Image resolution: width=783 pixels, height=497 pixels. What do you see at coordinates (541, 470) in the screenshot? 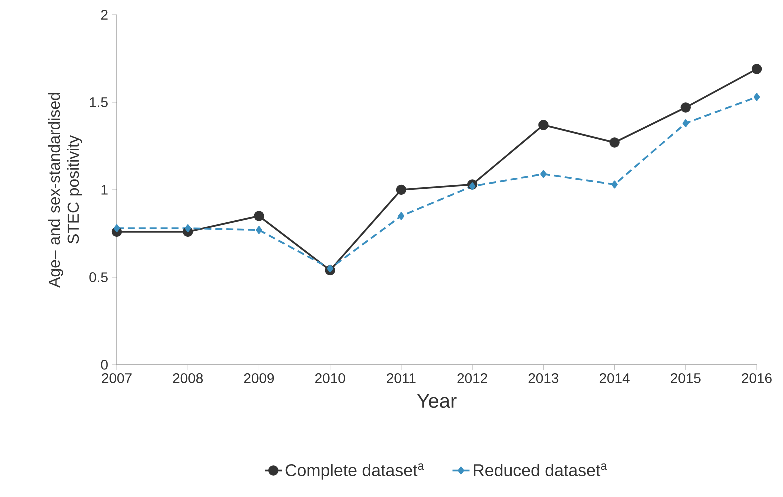
I see `legend-label: Reduced dataset$^{a}$` at bounding box center [541, 470].